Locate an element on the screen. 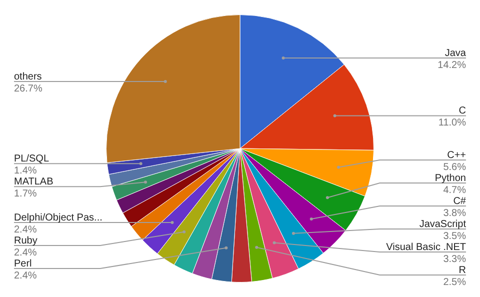  slice-label: Ruby is located at coordinates (26, 240).